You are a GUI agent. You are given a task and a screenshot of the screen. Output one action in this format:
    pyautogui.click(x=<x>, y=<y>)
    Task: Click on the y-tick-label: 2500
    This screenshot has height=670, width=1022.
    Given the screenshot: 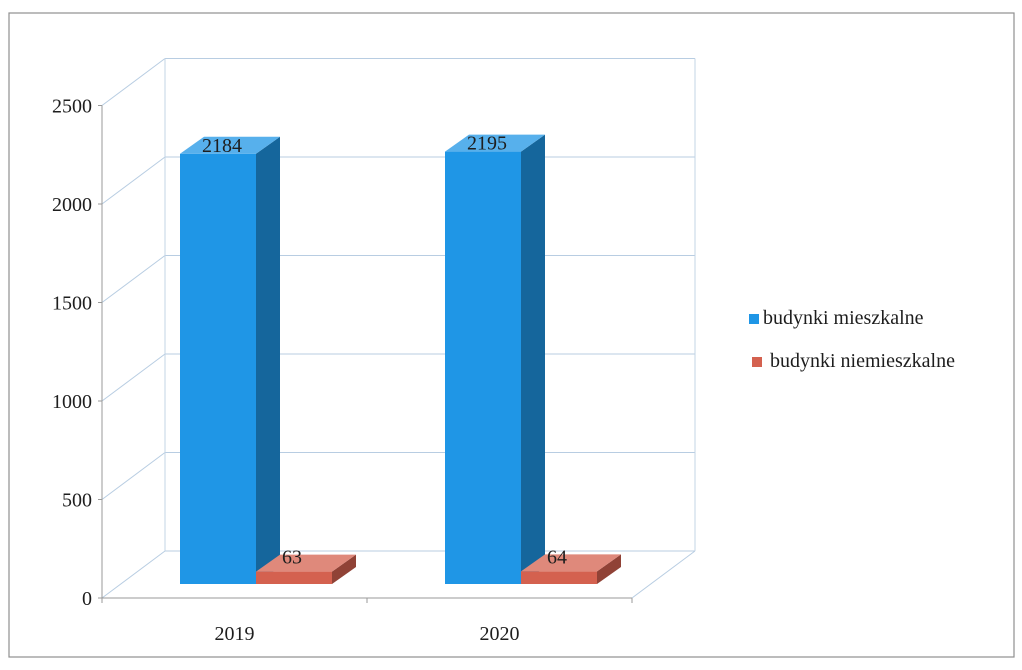 What is the action you would take?
    pyautogui.click(x=72, y=107)
    